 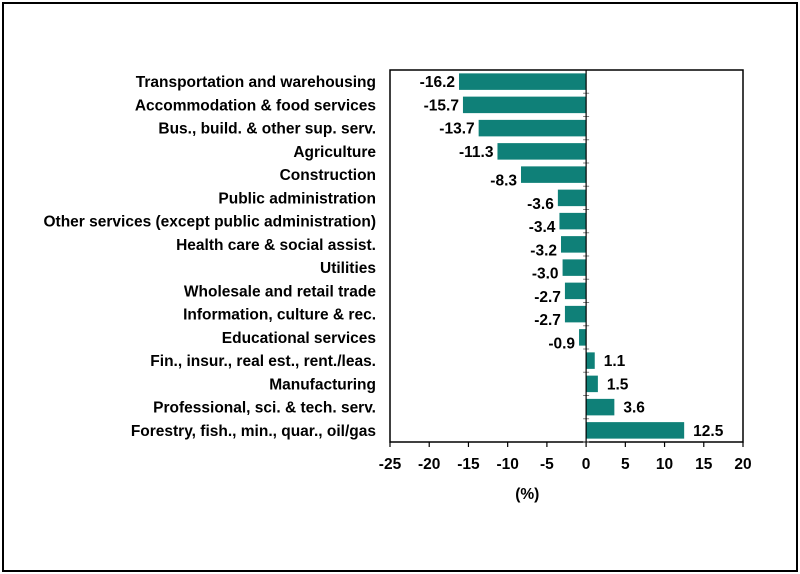 What do you see at coordinates (468, 464) in the screenshot?
I see `x-tick-label: -15` at bounding box center [468, 464].